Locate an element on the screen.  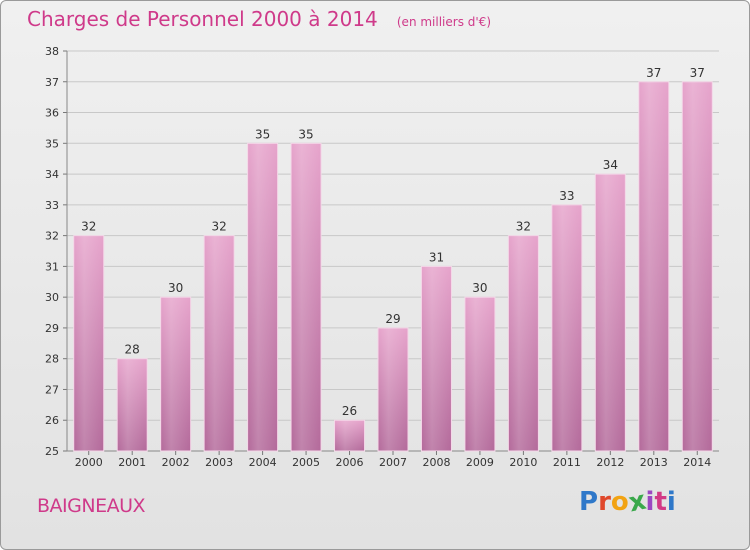
x-tick-label: 2008 is located at coordinates (436, 462).